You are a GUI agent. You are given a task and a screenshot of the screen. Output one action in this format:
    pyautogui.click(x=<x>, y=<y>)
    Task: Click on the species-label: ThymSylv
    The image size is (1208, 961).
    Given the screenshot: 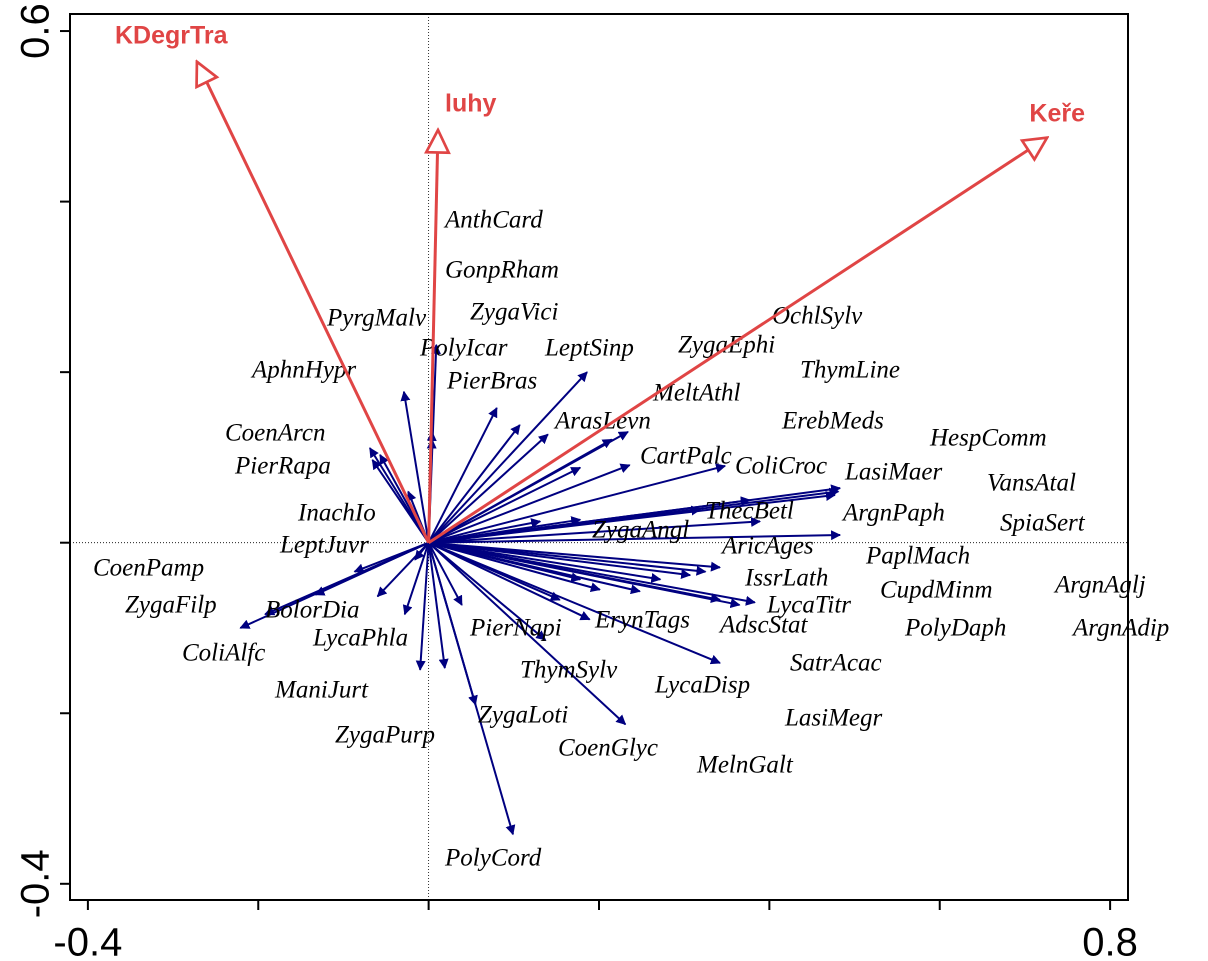 What is the action you would take?
    pyautogui.click(x=569, y=670)
    